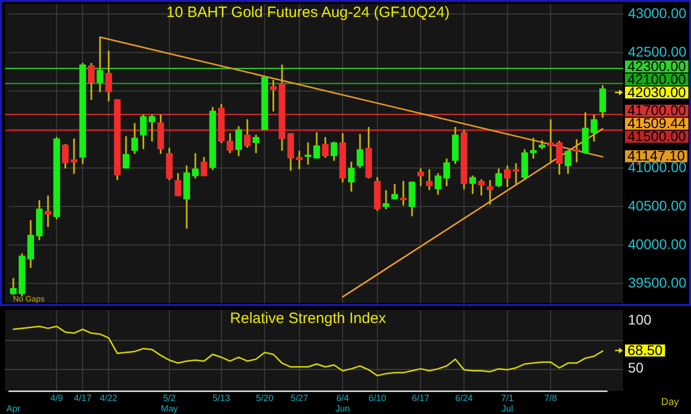  What do you see at coordinates (221, 397) in the screenshot?
I see `x-tick-label: 5/13` at bounding box center [221, 397].